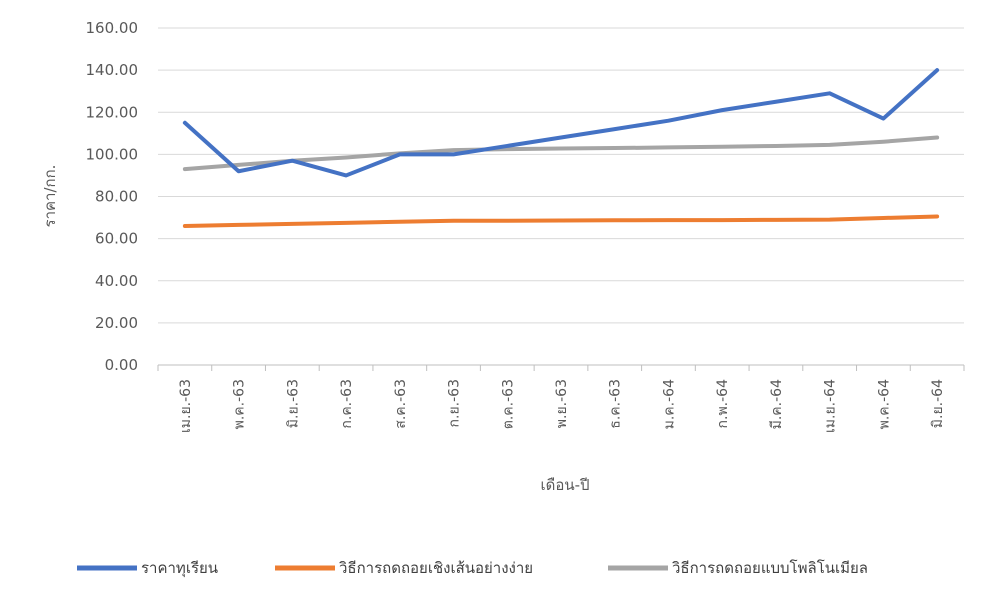 Image resolution: width=991 pixels, height=611 pixels. What do you see at coordinates (116, 323) in the screenshot?
I see `y-tick-label: 20.00` at bounding box center [116, 323].